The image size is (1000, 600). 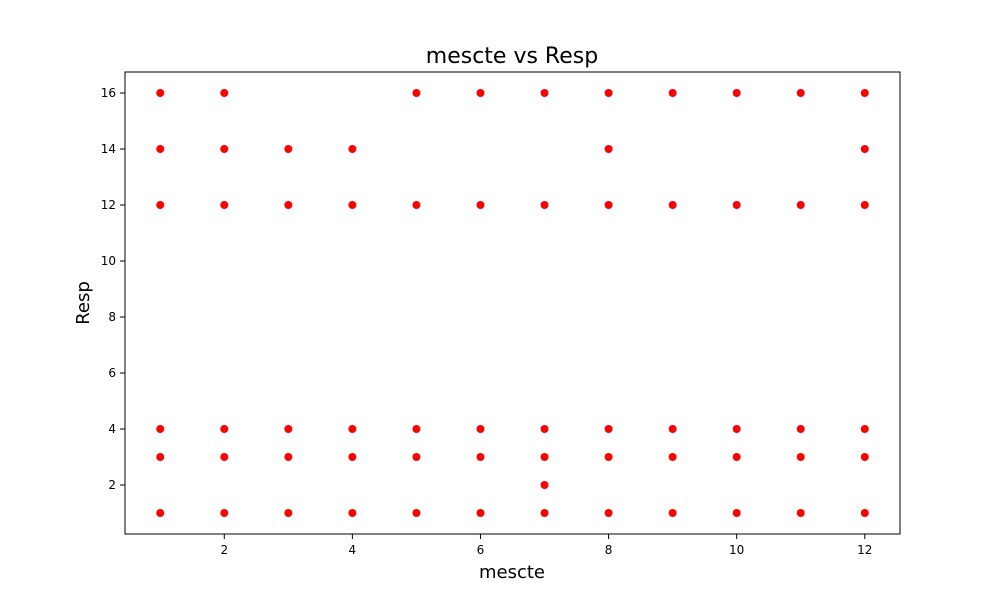 What do you see at coordinates (108, 261) in the screenshot?
I see `y-tick-label: 10` at bounding box center [108, 261].